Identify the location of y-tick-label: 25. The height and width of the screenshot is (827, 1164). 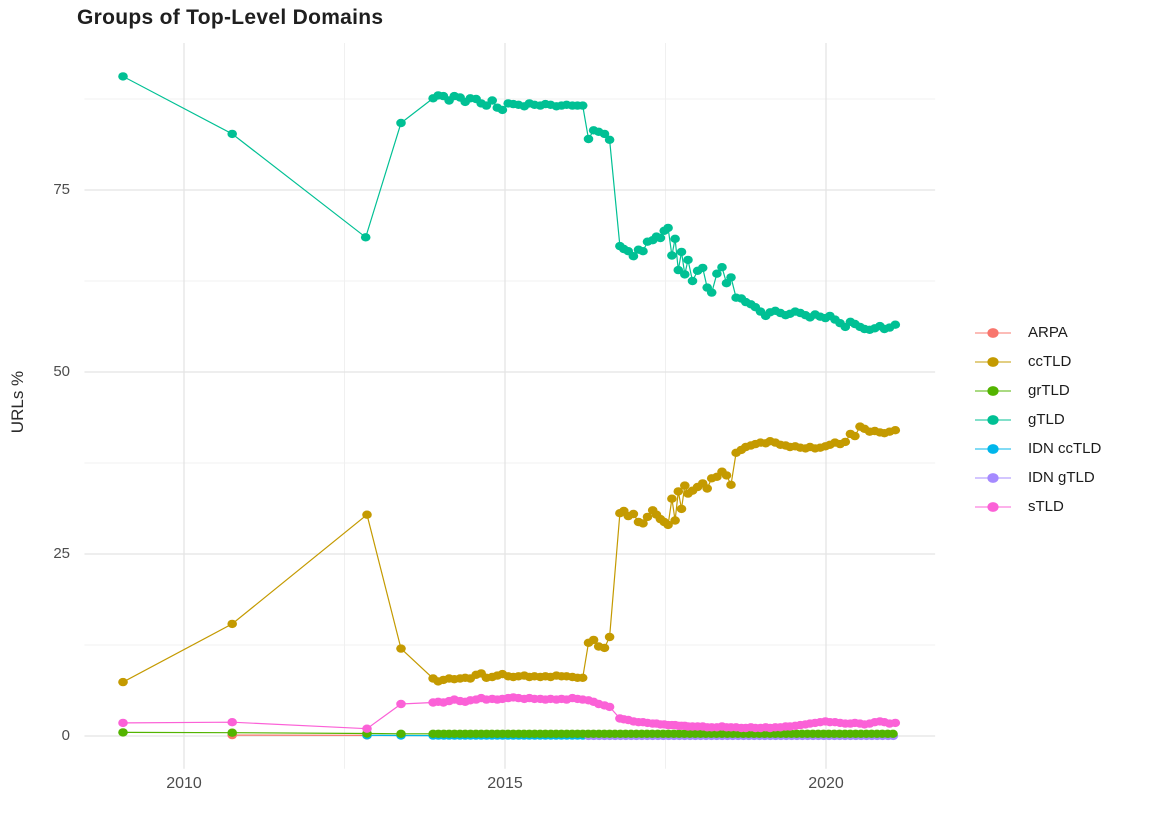
(61, 553).